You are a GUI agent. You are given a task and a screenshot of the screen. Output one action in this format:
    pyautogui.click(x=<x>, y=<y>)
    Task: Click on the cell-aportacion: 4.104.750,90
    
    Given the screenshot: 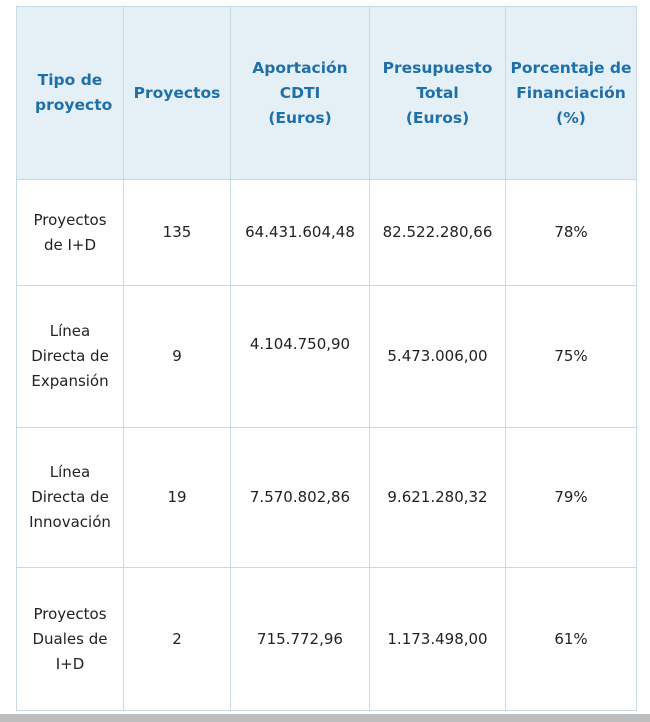 What is the action you would take?
    pyautogui.click(x=300, y=356)
    